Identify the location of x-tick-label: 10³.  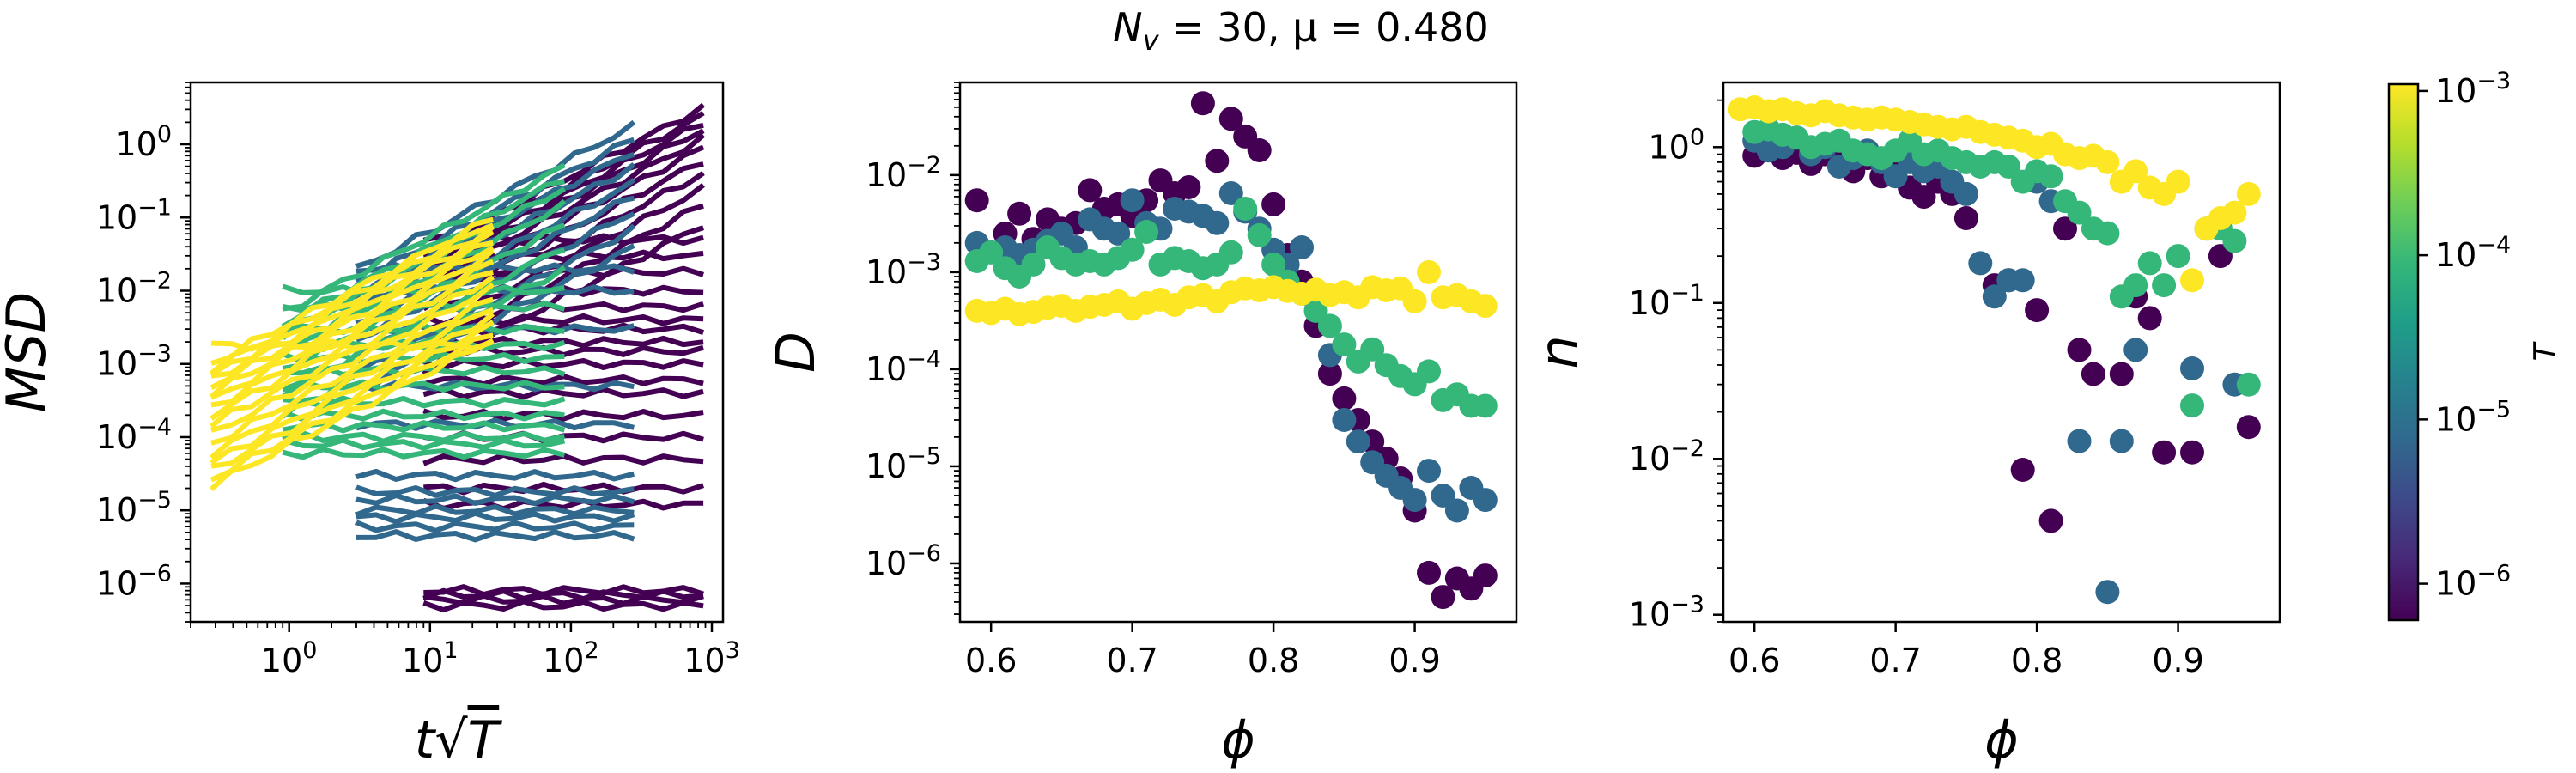
(711, 658).